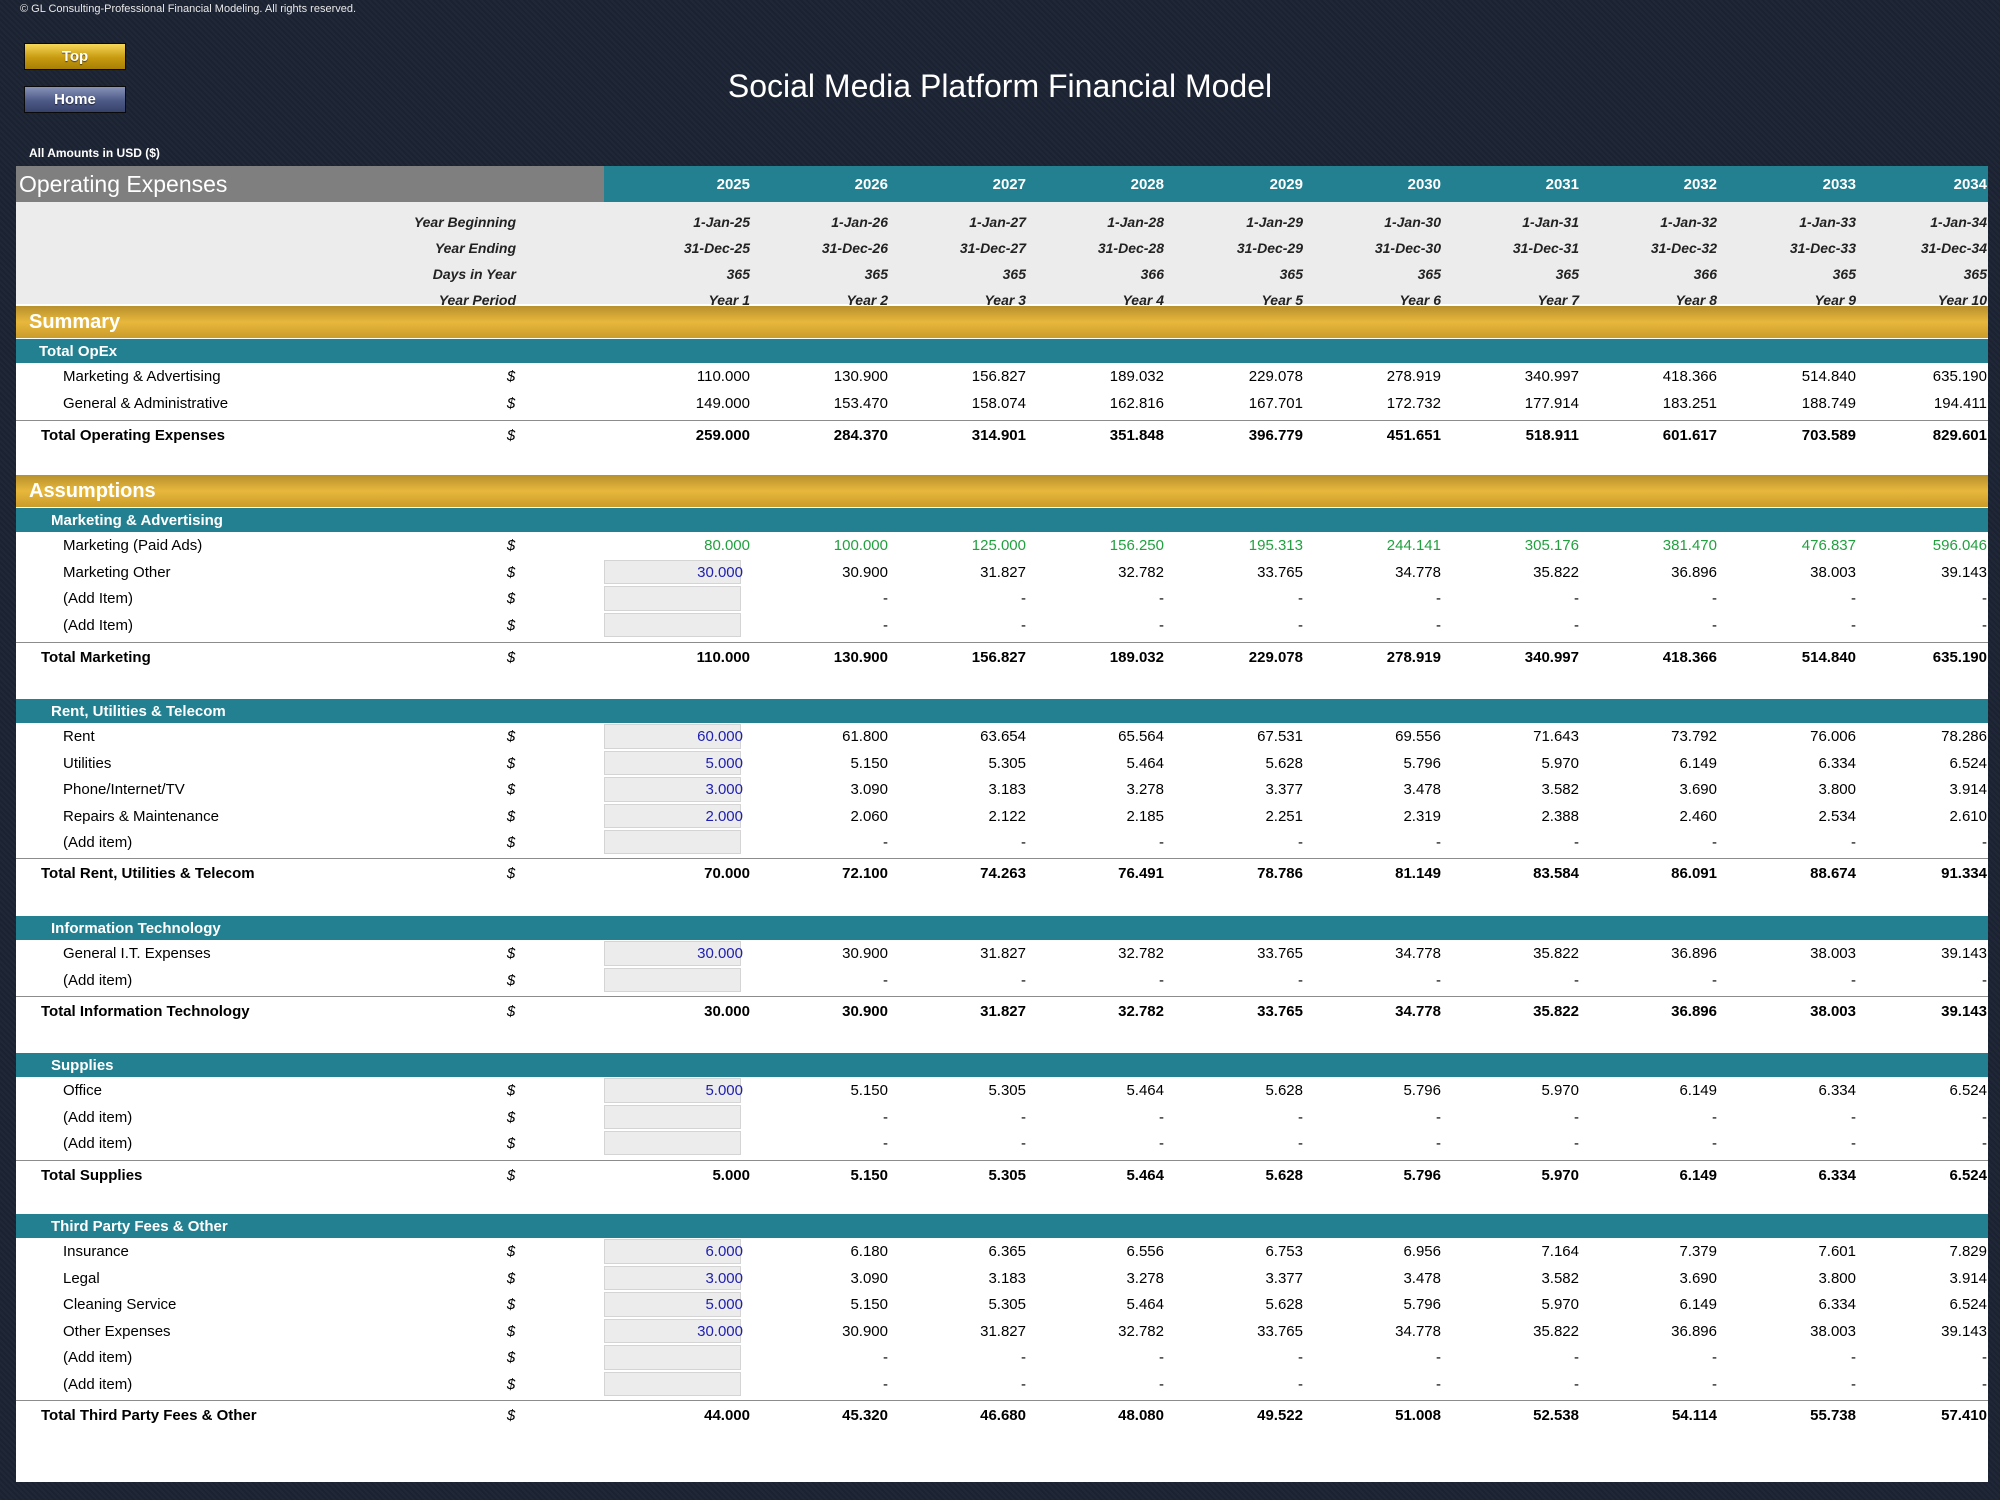 The height and width of the screenshot is (1500, 2000). I want to click on row-label: Information Technology, so click(136, 928).